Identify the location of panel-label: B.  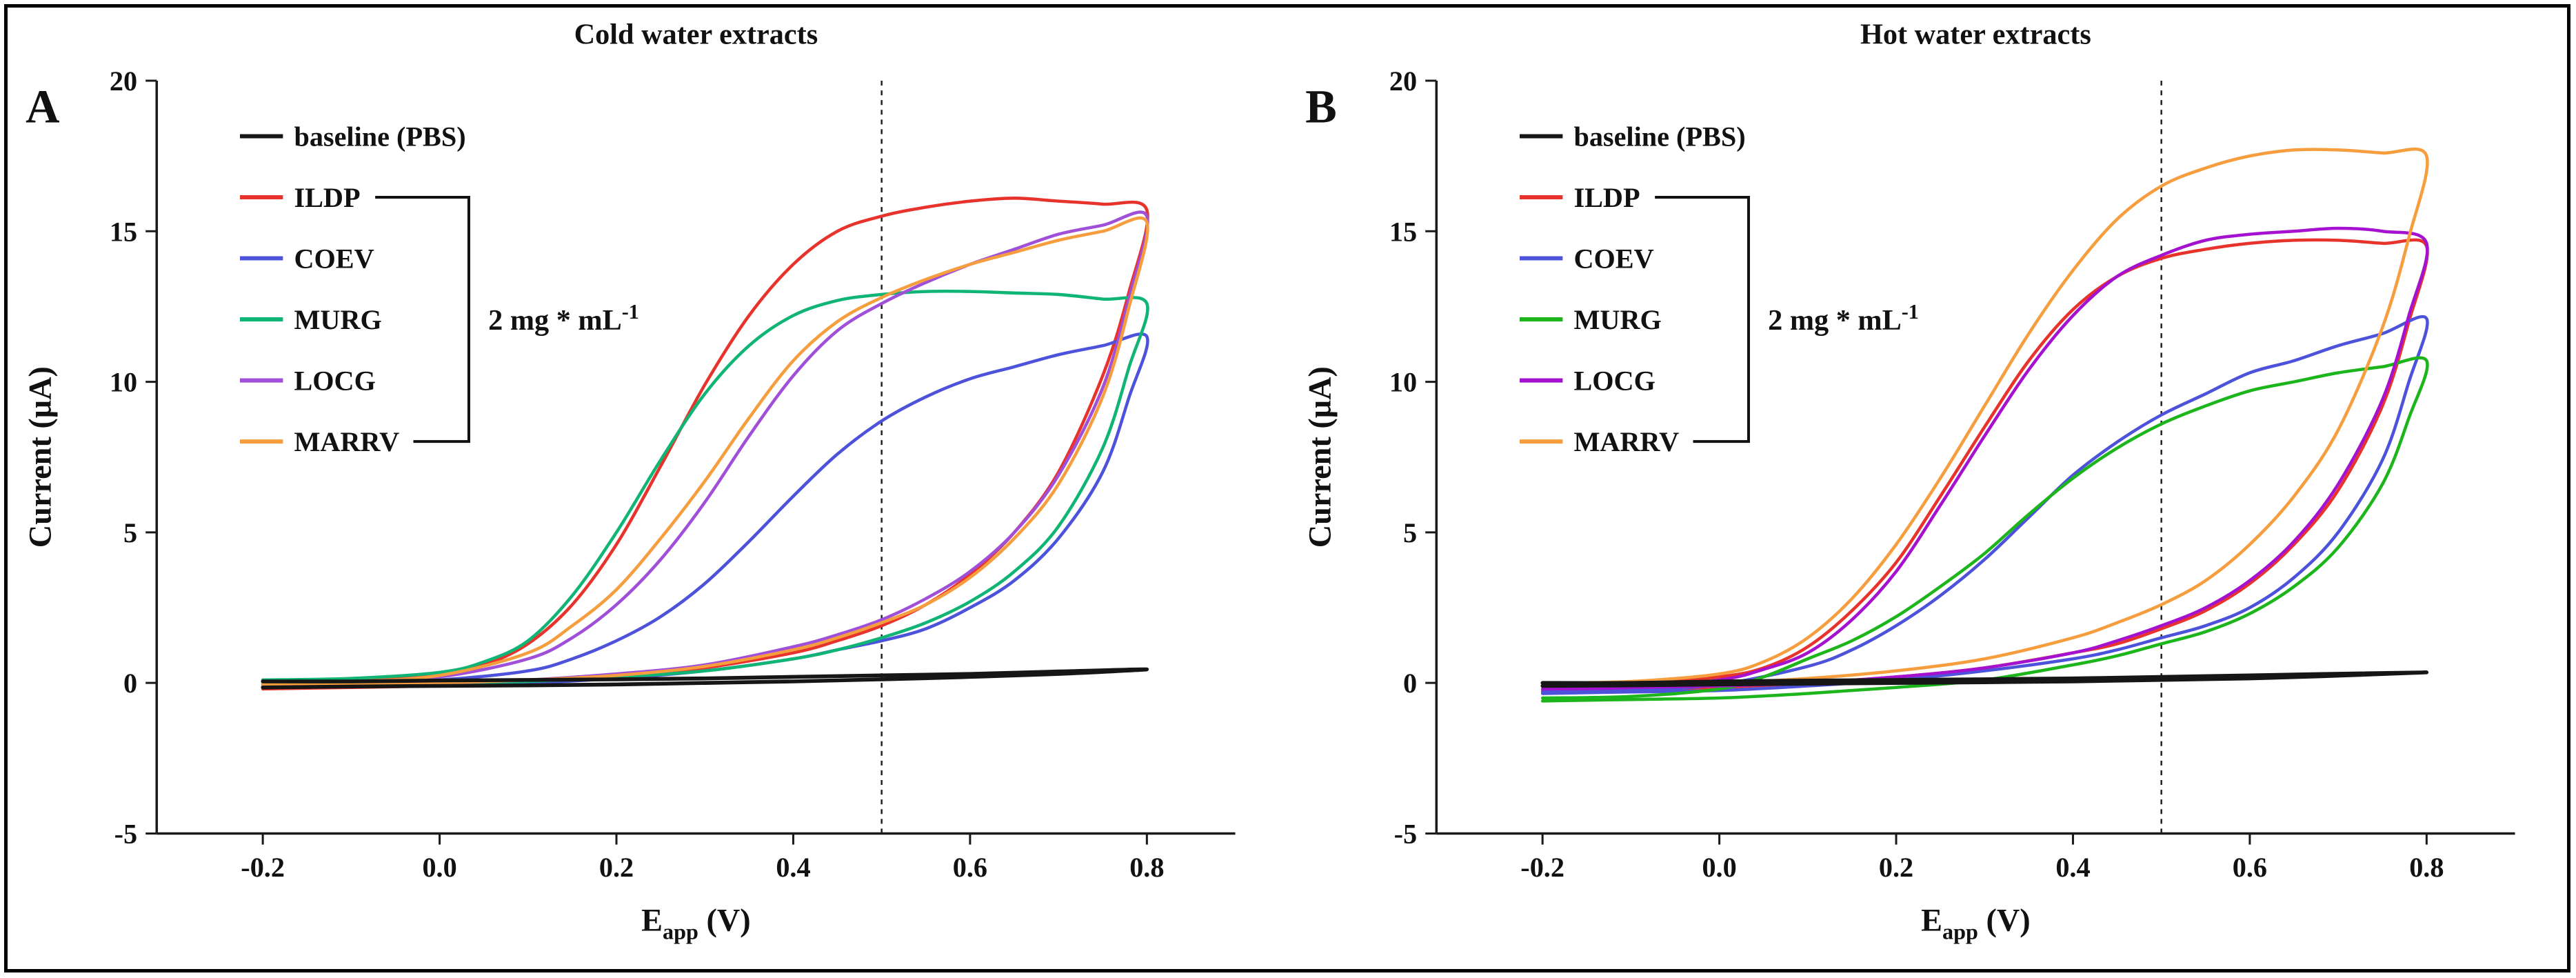
(1321, 106).